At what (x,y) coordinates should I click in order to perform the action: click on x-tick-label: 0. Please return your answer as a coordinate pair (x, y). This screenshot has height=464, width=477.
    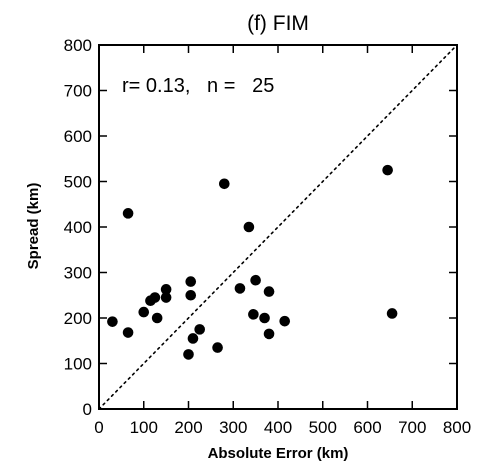
    Looking at the image, I should click on (98, 427).